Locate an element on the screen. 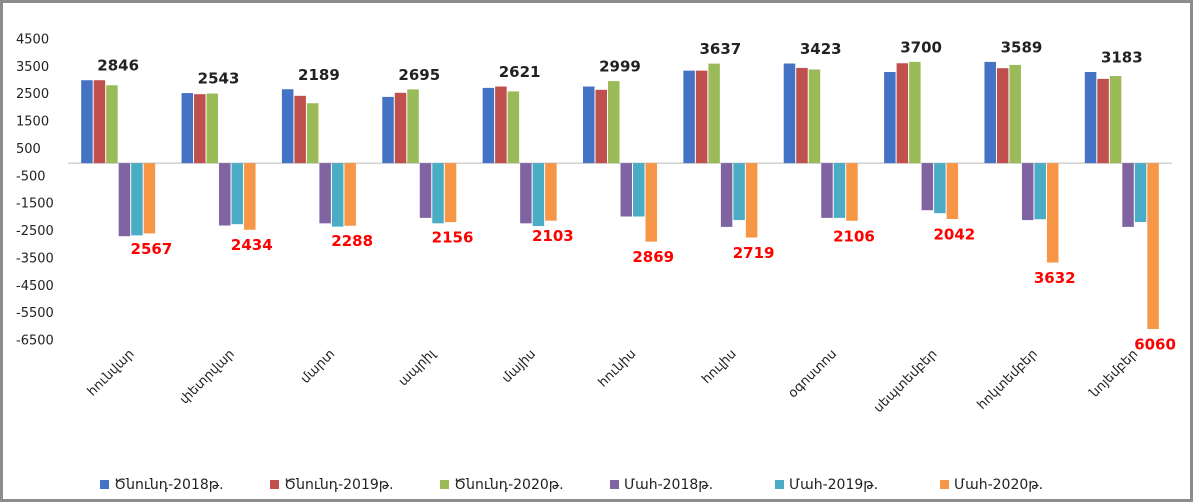 Image resolution: width=1193 pixels, height=502 pixels. y-tick-label: -6500 is located at coordinates (35, 341).